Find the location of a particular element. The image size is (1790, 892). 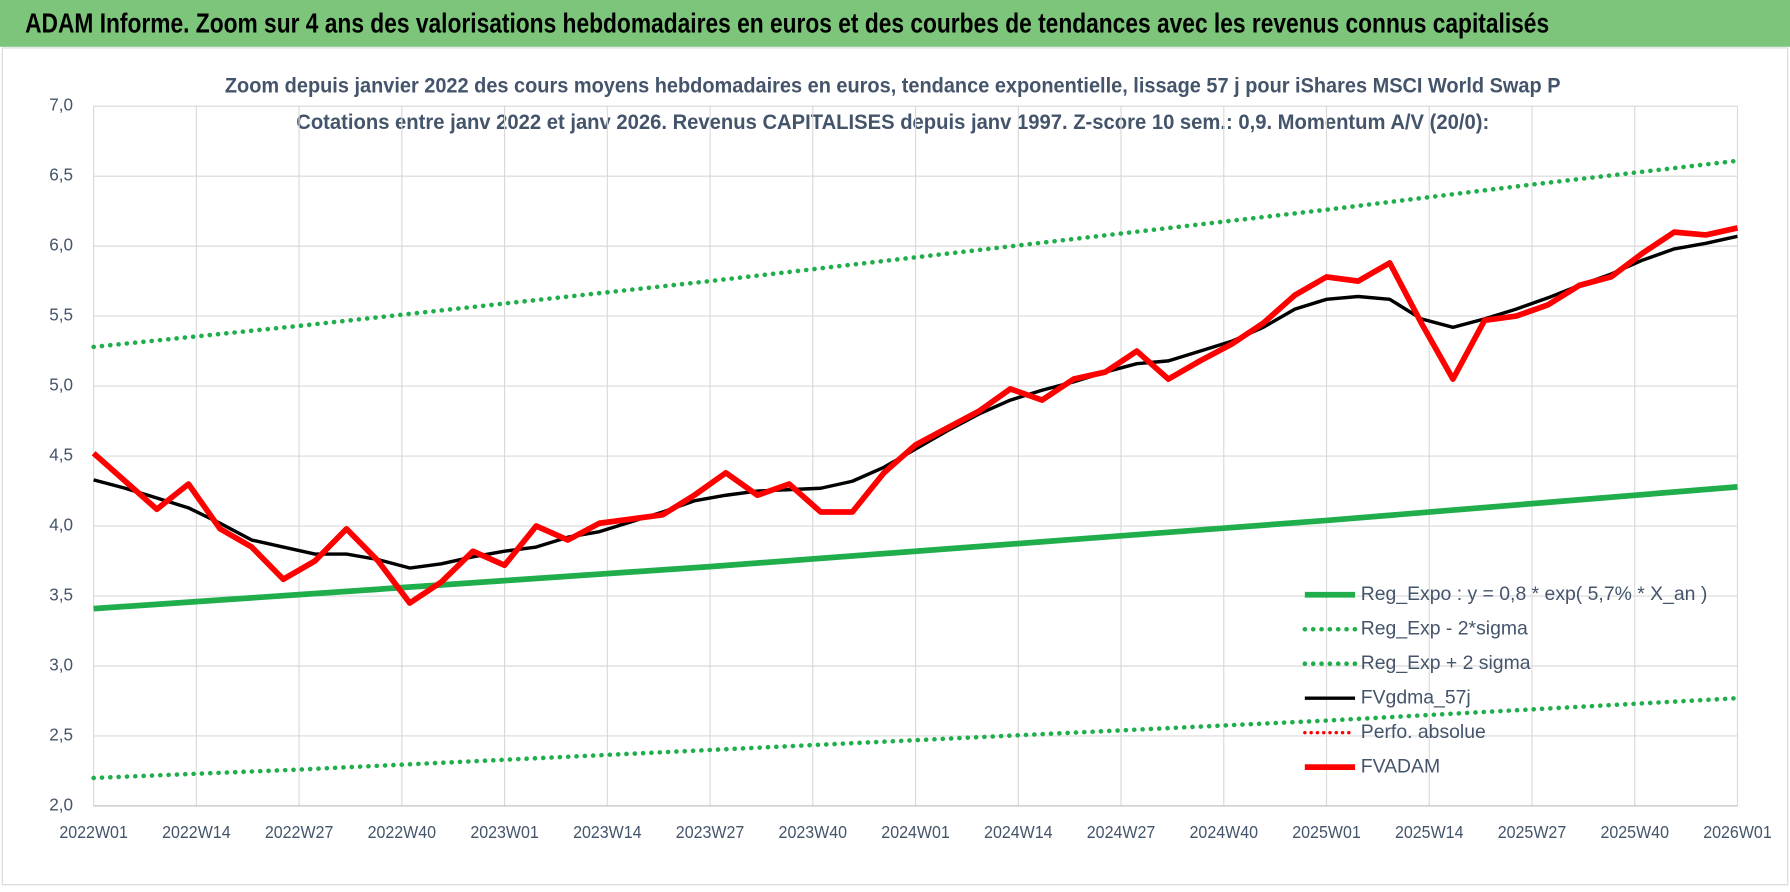

x-tick-label: 2023W14 is located at coordinates (607, 832).